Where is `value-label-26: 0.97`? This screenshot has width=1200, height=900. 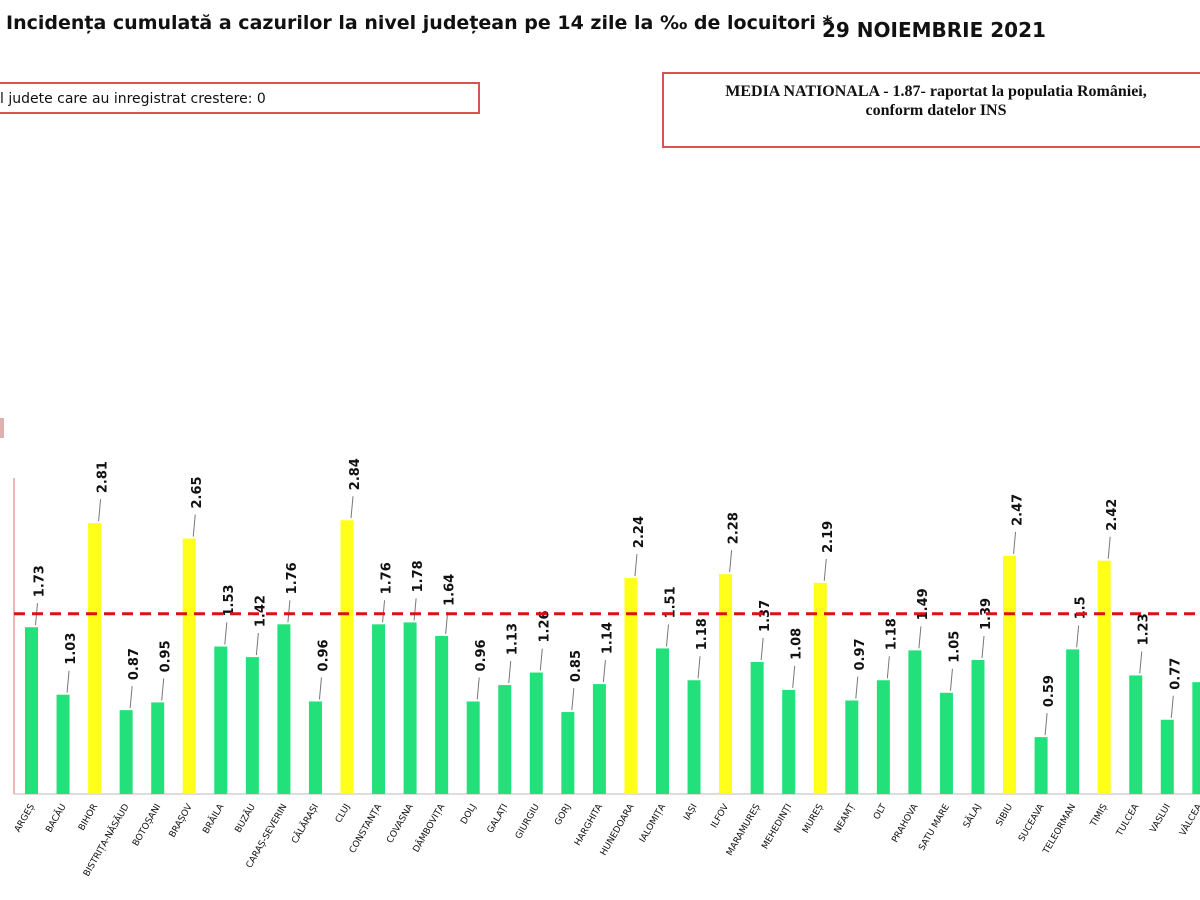 value-label-26: 0.97 is located at coordinates (860, 654).